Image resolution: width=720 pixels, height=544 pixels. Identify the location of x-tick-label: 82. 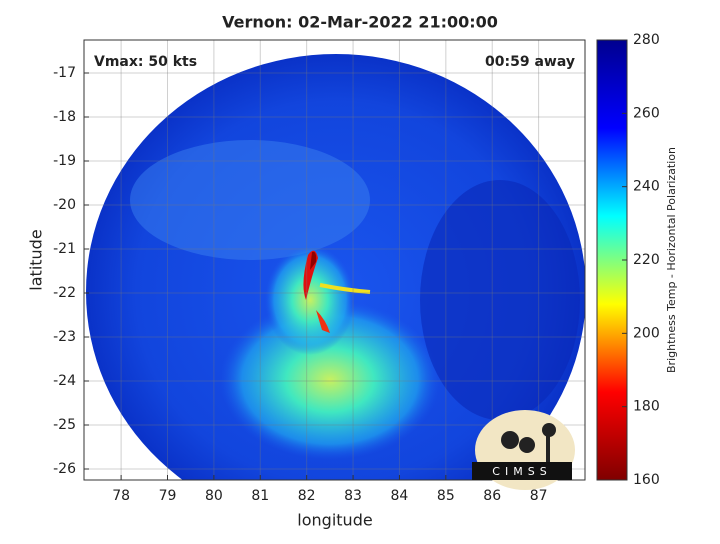
(307, 496).